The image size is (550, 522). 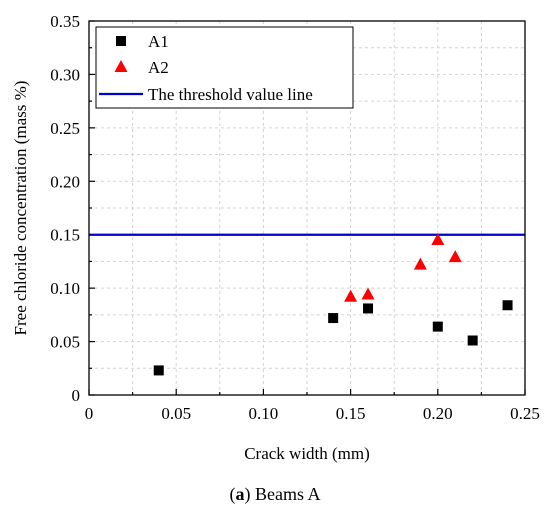 I want to click on y-axis-label: Free chloride concentration (mass %), so click(x=20, y=208).